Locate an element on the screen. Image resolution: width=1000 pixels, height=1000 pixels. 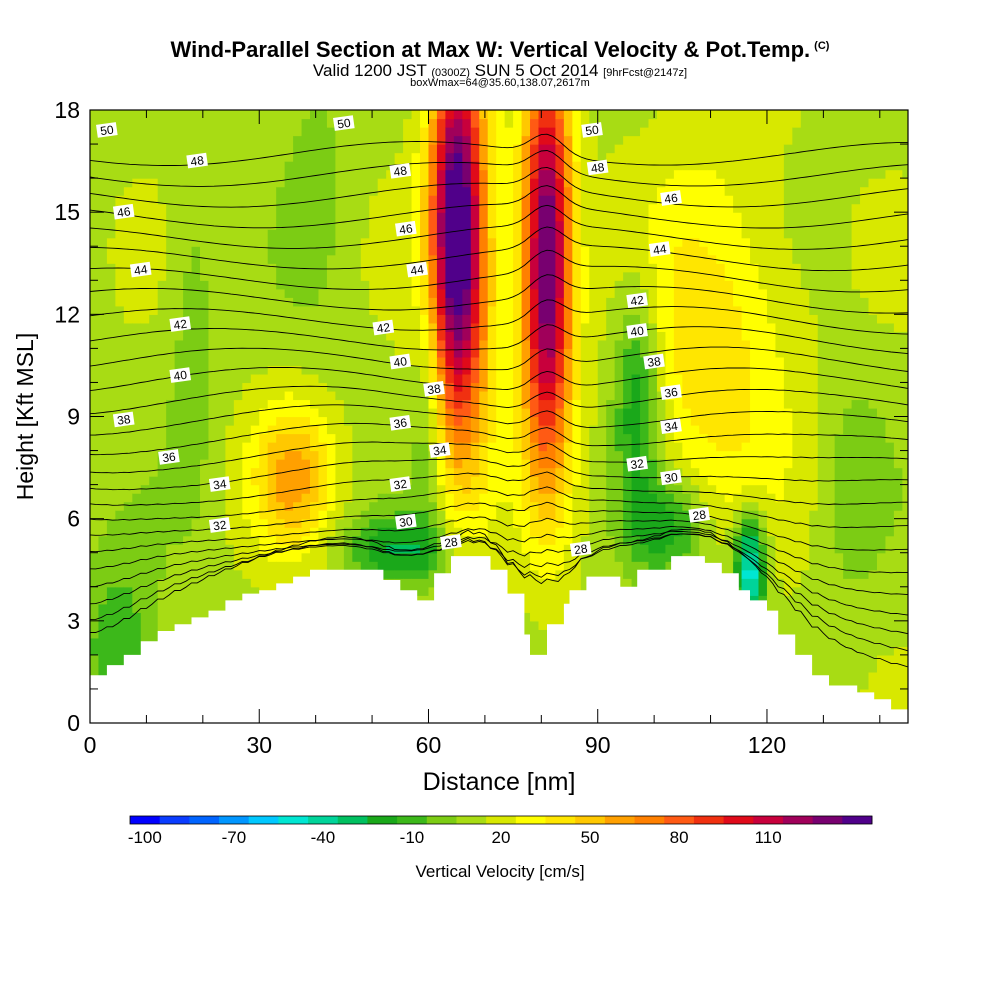
colorbar: -100 -70 -40 -10 20 50 80 110 is located at coordinates (500, 831).